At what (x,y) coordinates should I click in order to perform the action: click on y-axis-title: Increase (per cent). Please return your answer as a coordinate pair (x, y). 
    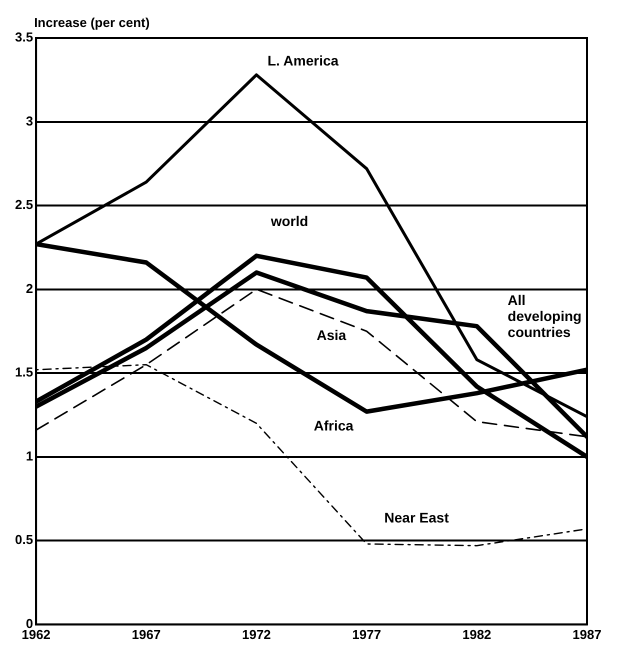
    Looking at the image, I should click on (92, 22).